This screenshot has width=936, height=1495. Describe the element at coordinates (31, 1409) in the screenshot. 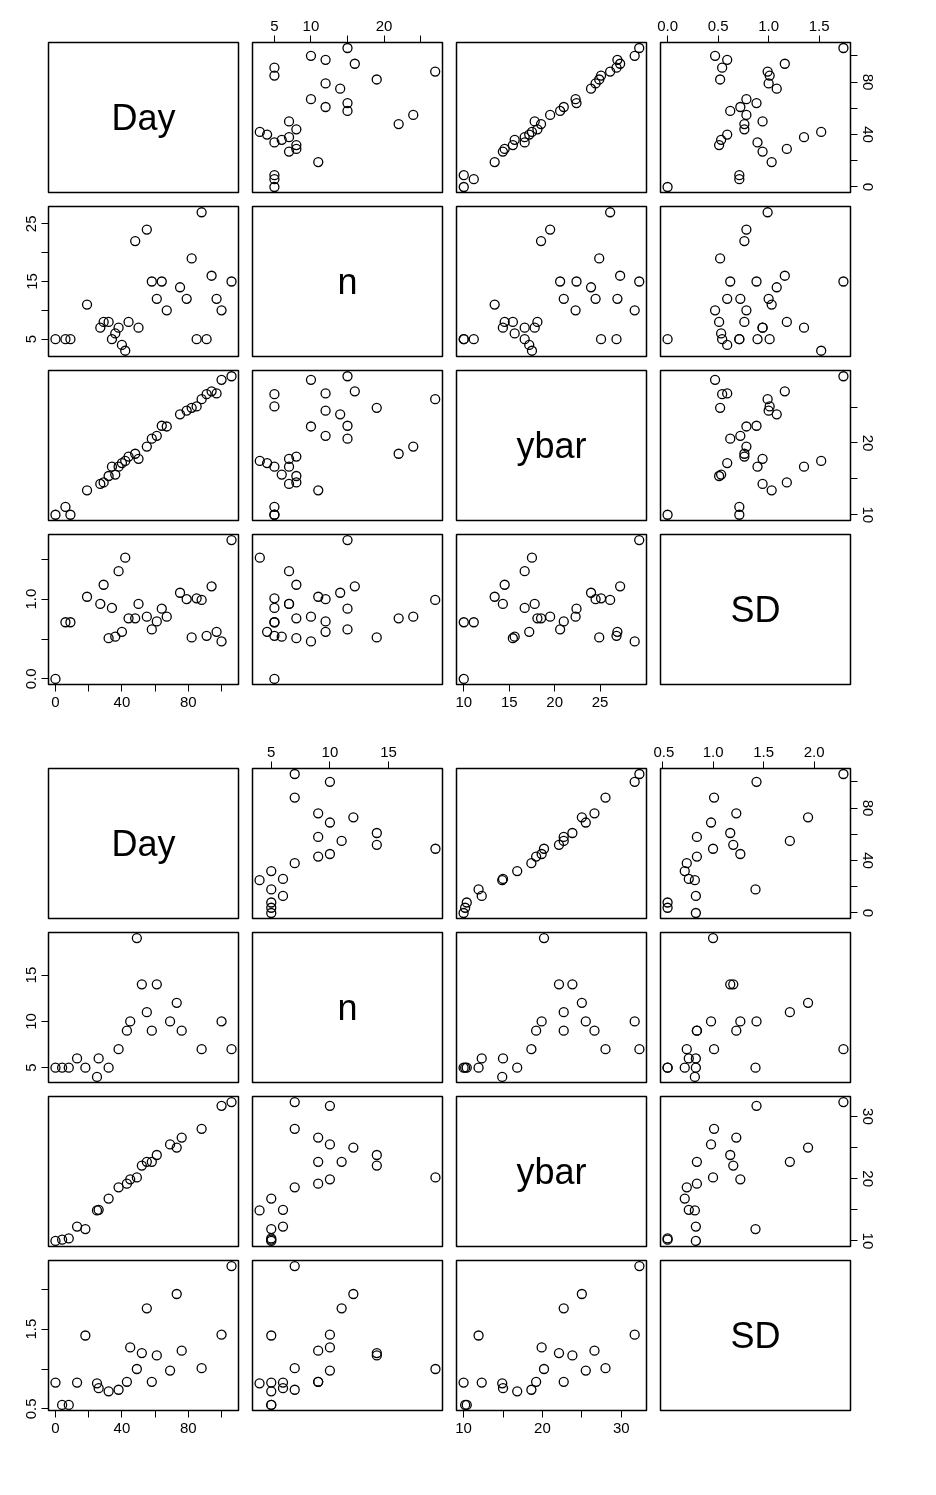

I see `y-tick-label: 0.5` at that location.